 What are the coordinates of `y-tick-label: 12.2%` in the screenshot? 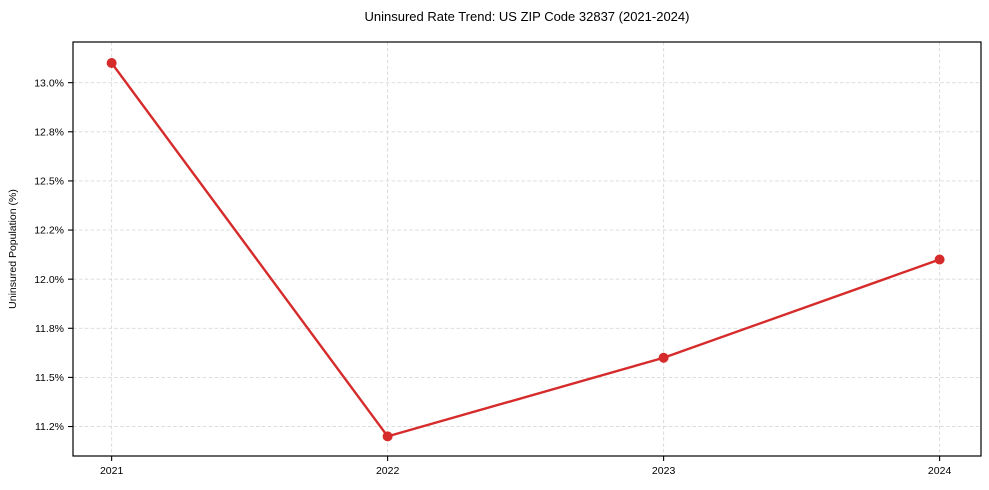 It's located at (49, 231).